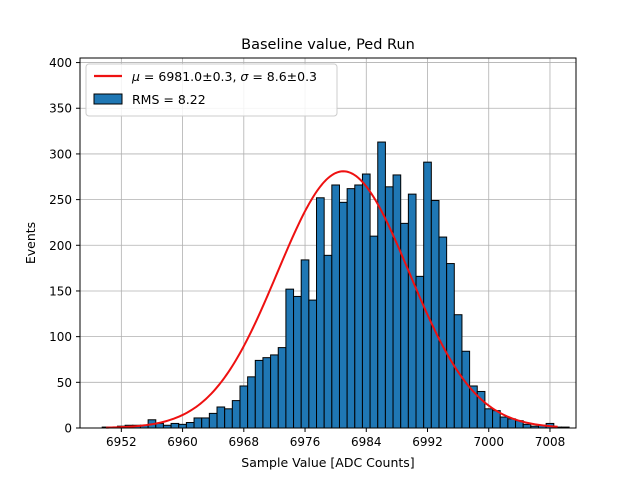 Image resolution: width=640 pixels, height=480 pixels. I want to click on x-tick-label: 7000, so click(488, 442).